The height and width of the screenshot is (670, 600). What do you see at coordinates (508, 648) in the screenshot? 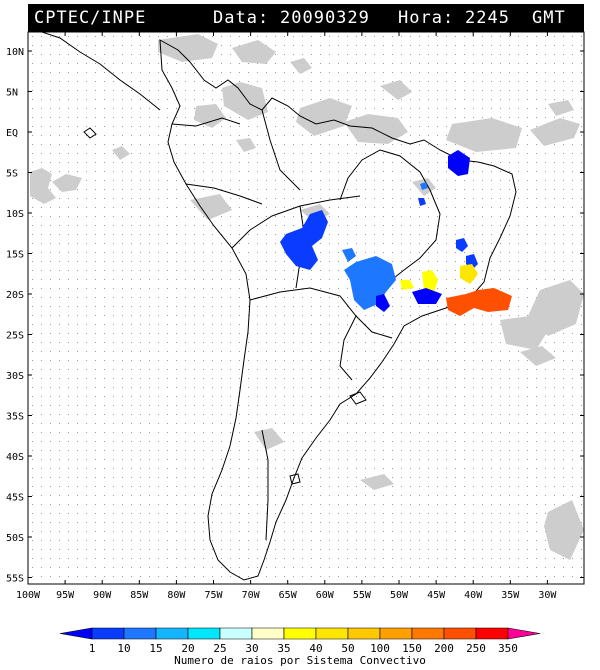
I see `colorbar-label: 350` at bounding box center [508, 648].